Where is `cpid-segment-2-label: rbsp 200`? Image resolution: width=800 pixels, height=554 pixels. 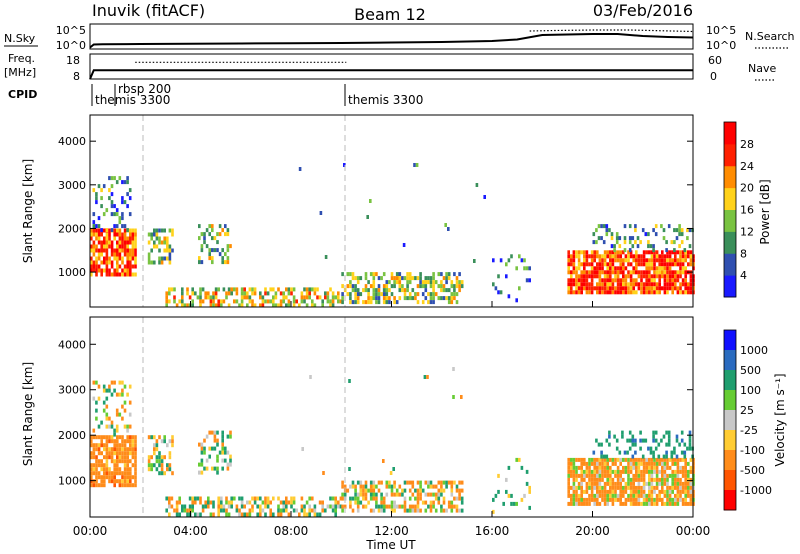
cpid-segment-2-label: rbsp 200 is located at coordinates (144, 89).